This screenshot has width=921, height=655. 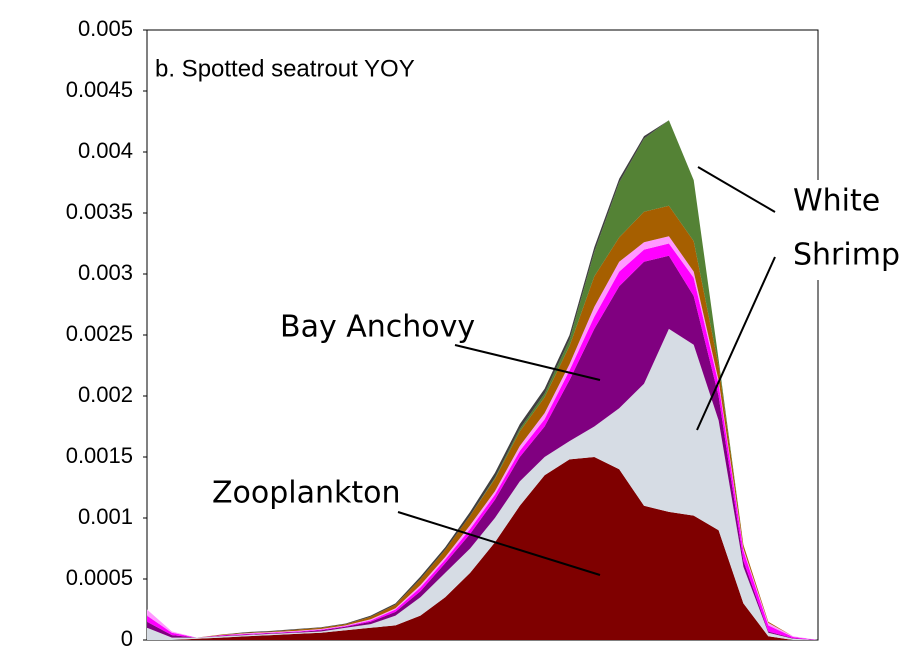 What do you see at coordinates (836, 201) in the screenshot?
I see `annotation: White` at bounding box center [836, 201].